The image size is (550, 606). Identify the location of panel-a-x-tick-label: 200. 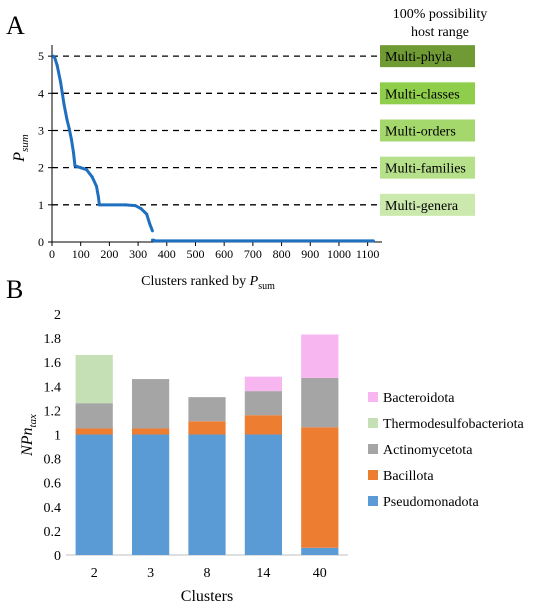
(109, 254).